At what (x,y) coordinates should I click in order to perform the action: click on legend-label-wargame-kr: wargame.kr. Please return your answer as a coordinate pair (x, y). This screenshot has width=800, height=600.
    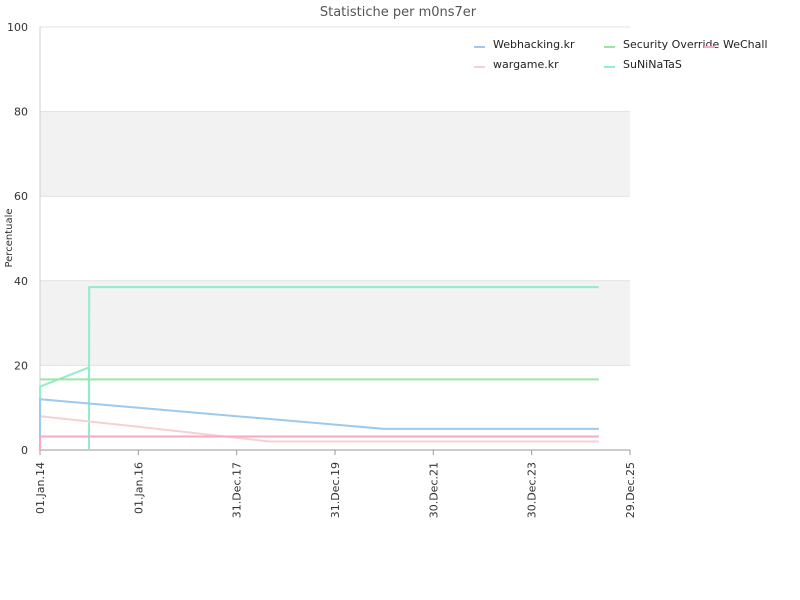
    Looking at the image, I should click on (526, 64).